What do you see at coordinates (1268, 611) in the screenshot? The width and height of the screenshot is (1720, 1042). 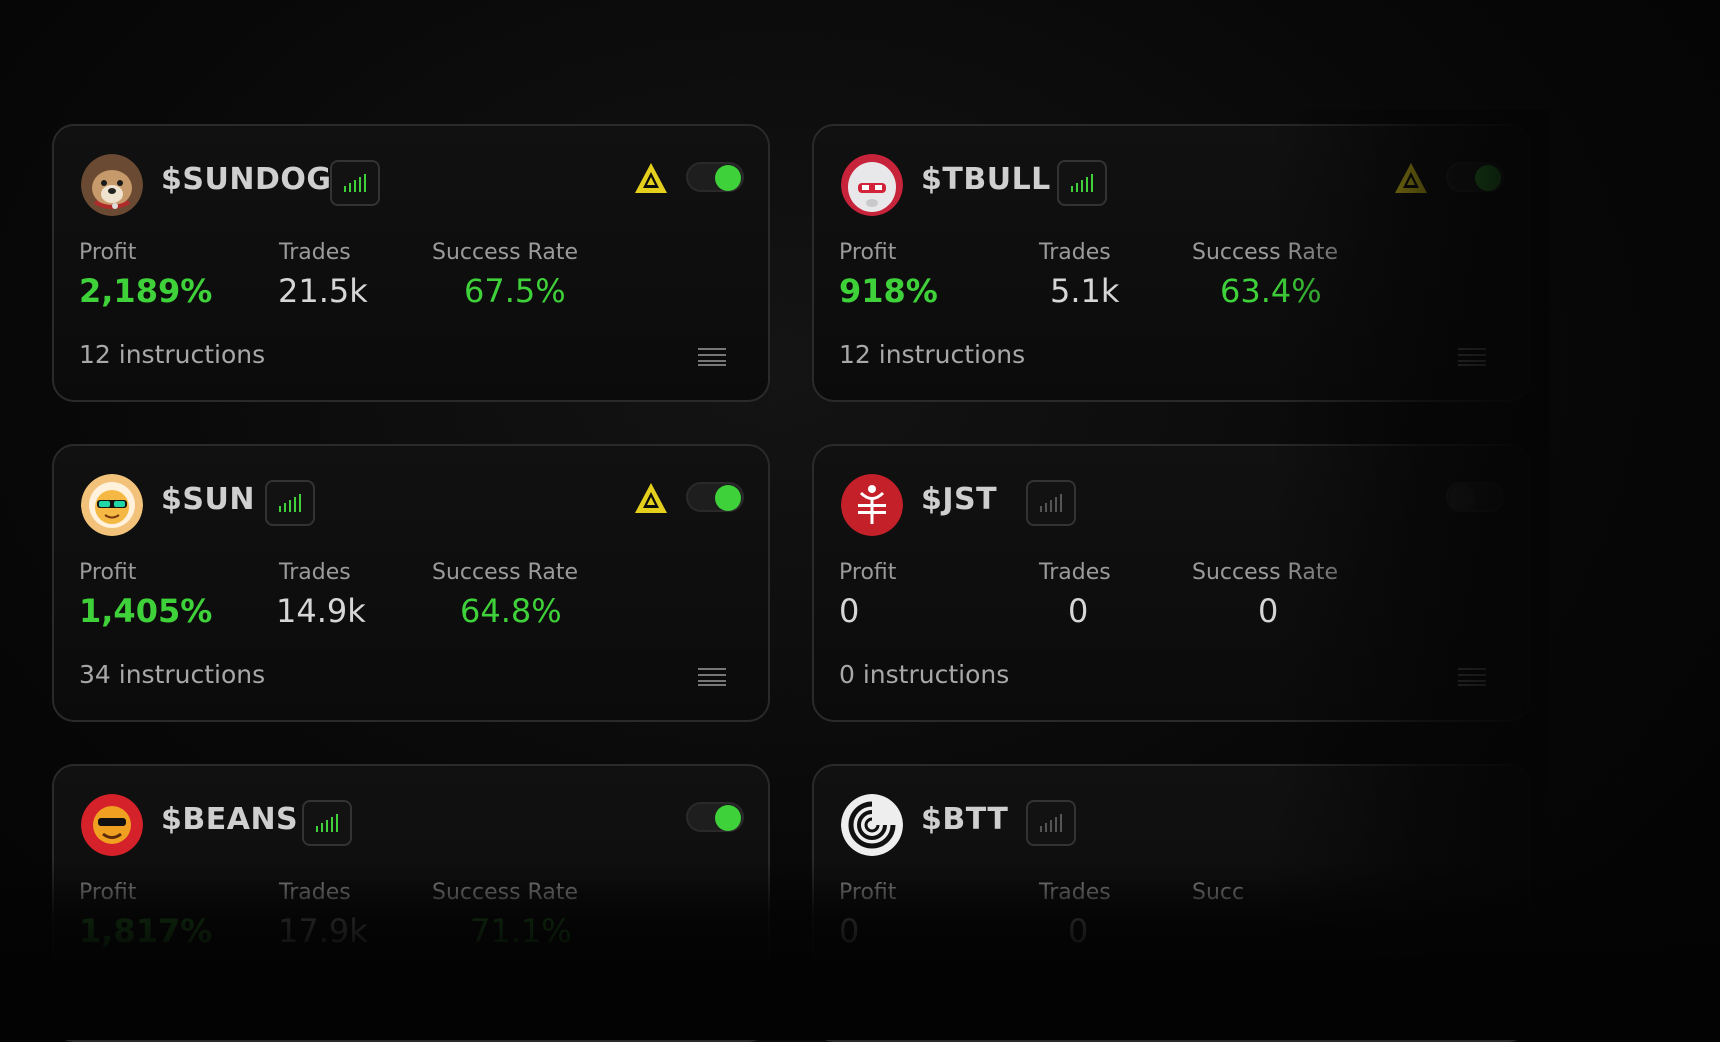 I see `success-rate-value: 0` at bounding box center [1268, 611].